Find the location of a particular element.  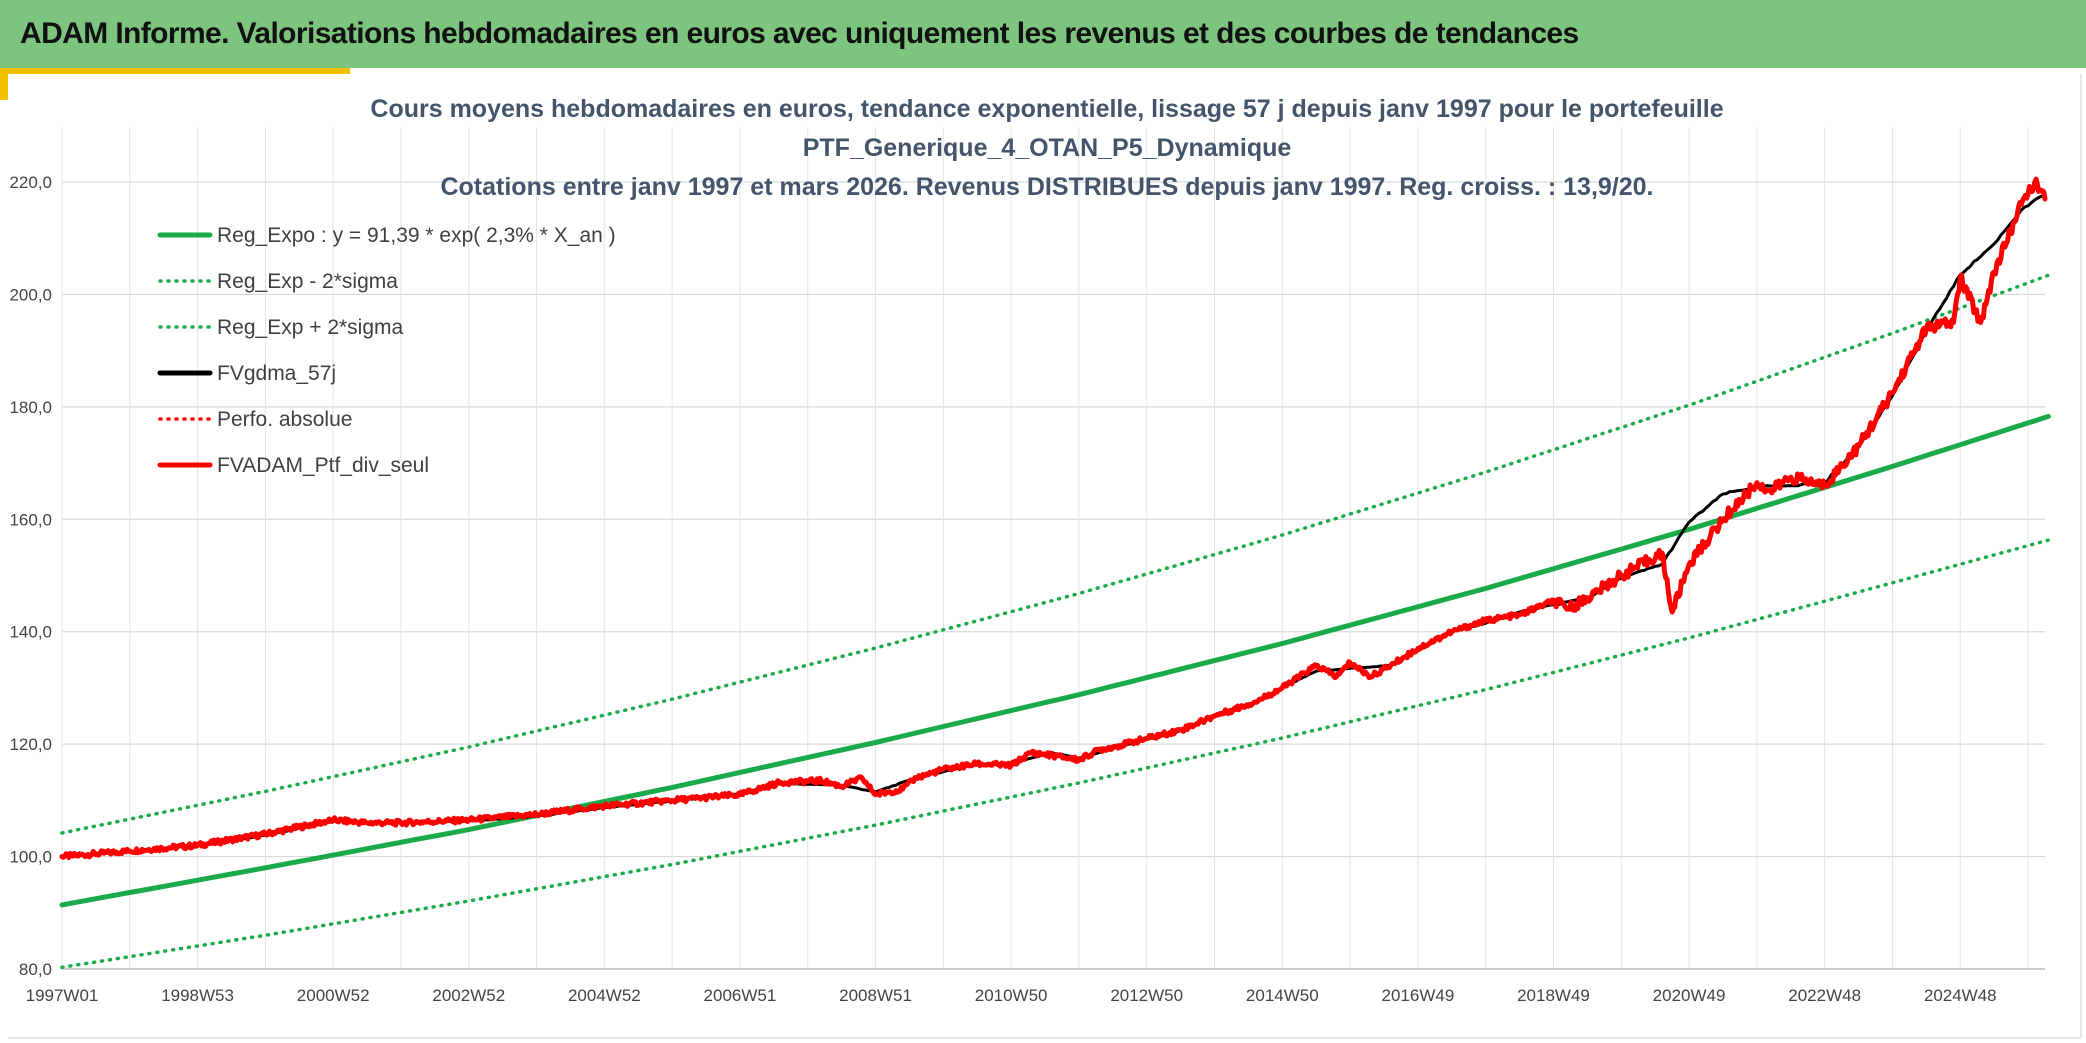

y-tick-label: 140,0 is located at coordinates (30, 632).